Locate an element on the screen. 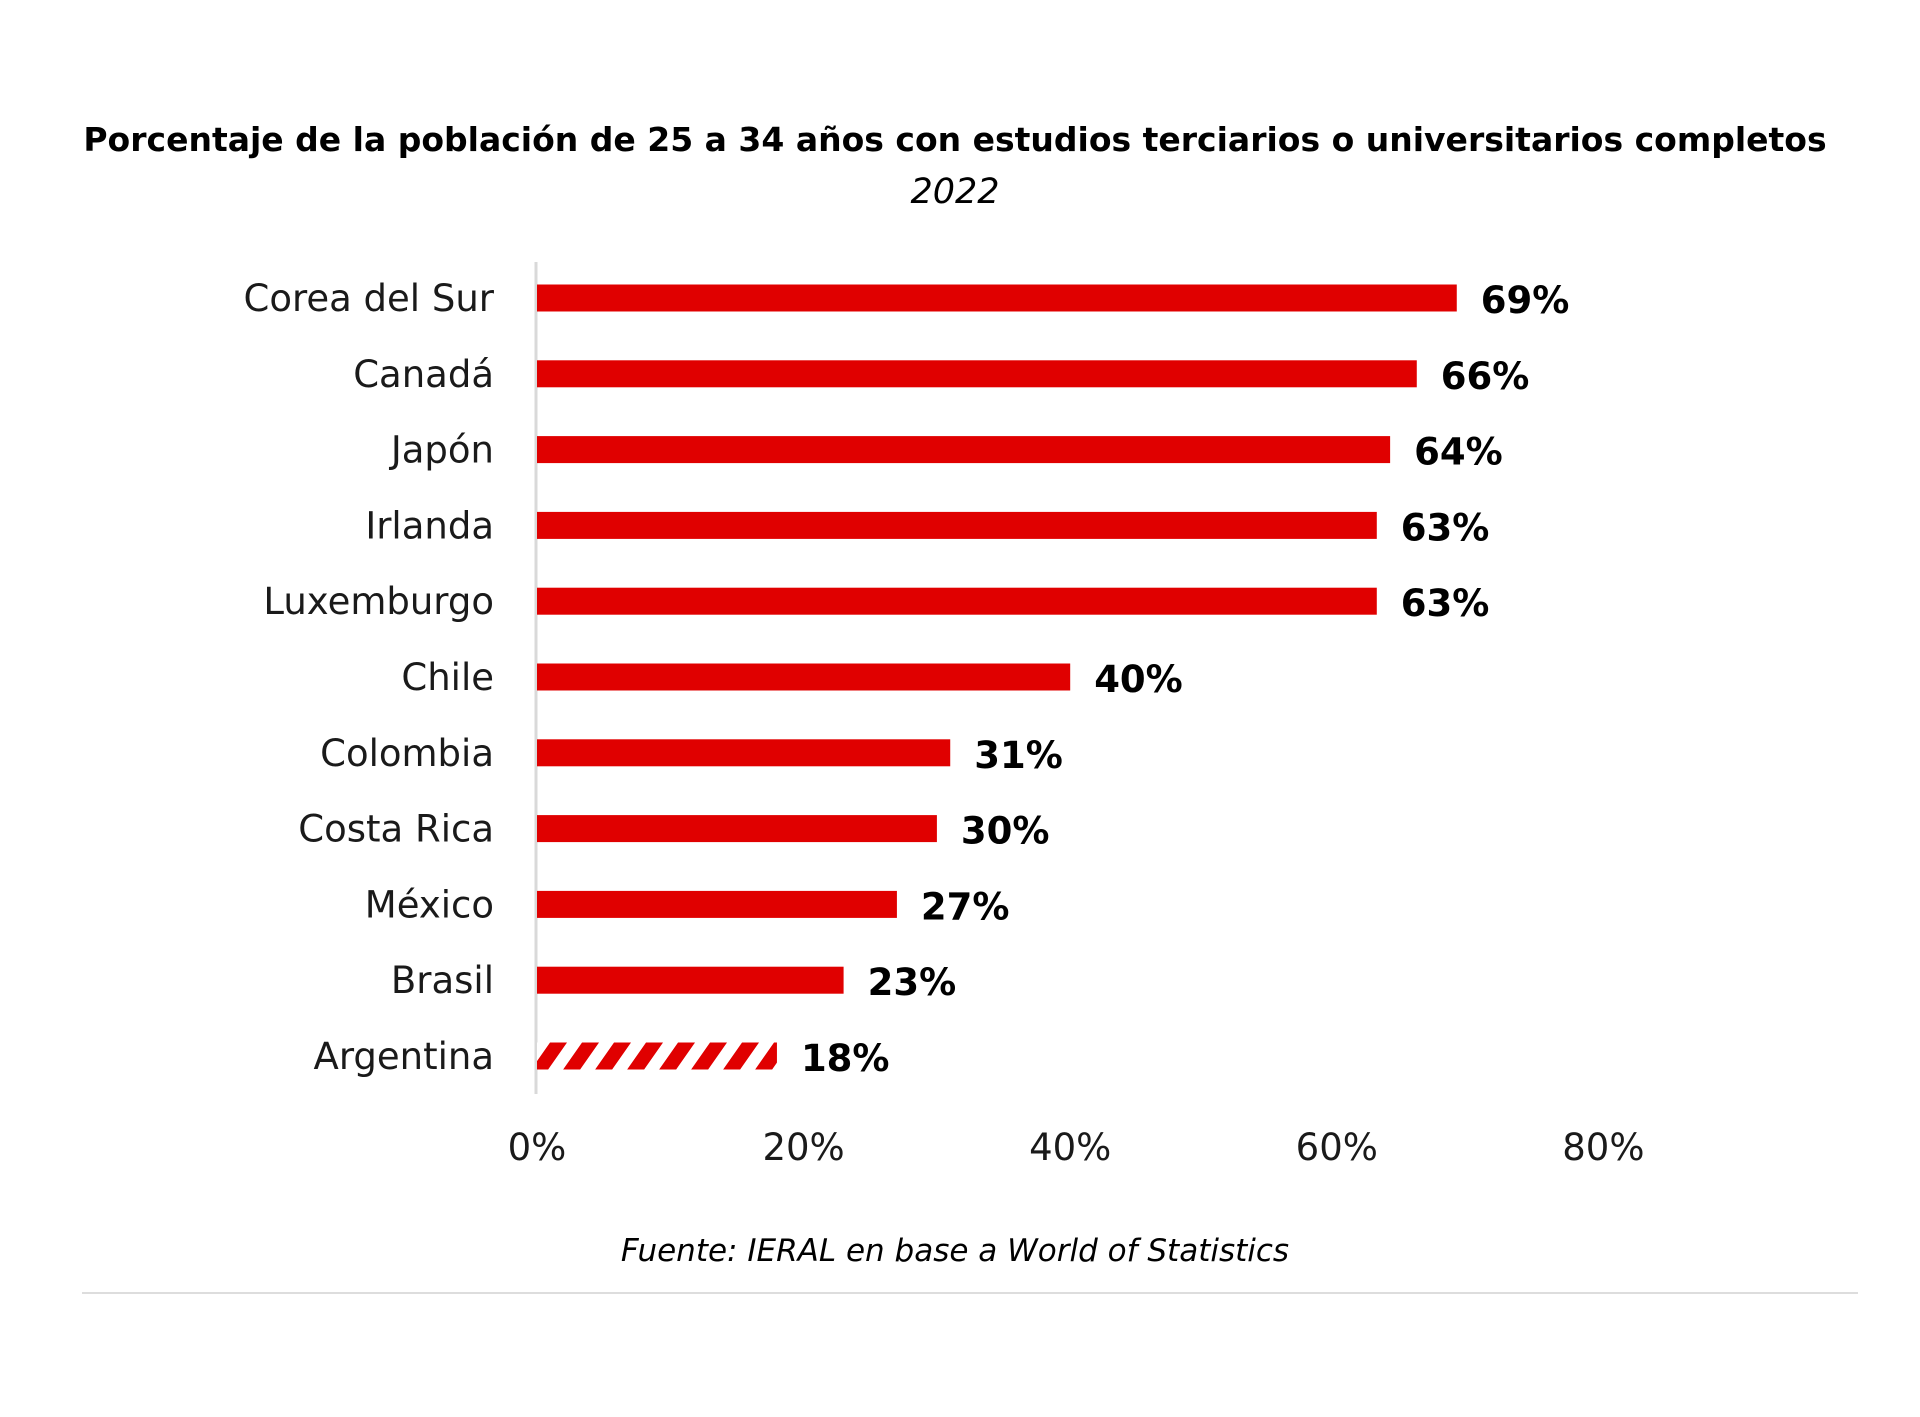 This screenshot has width=1920, height=1417. value-label-corea-del-sur: 69% is located at coordinates (1525, 300).